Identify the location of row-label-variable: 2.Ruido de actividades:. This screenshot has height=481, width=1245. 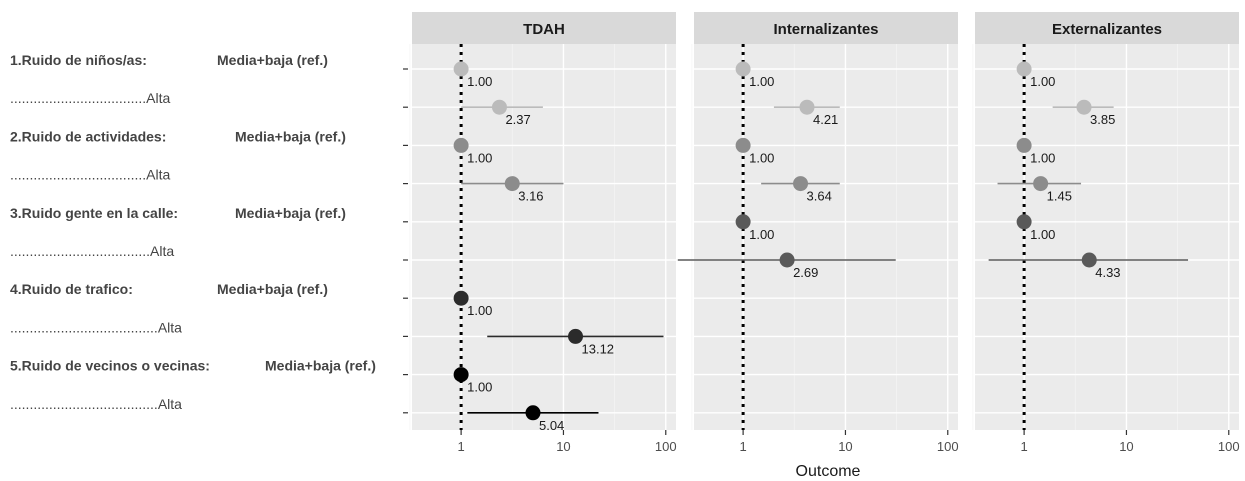
(88, 136).